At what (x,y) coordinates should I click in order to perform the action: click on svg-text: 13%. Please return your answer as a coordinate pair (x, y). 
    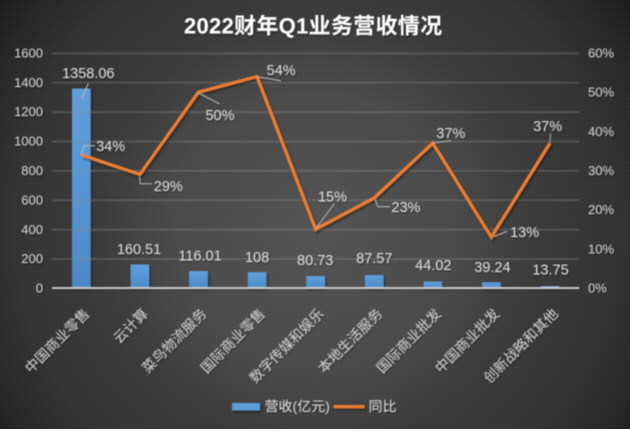
    Looking at the image, I should click on (524, 233).